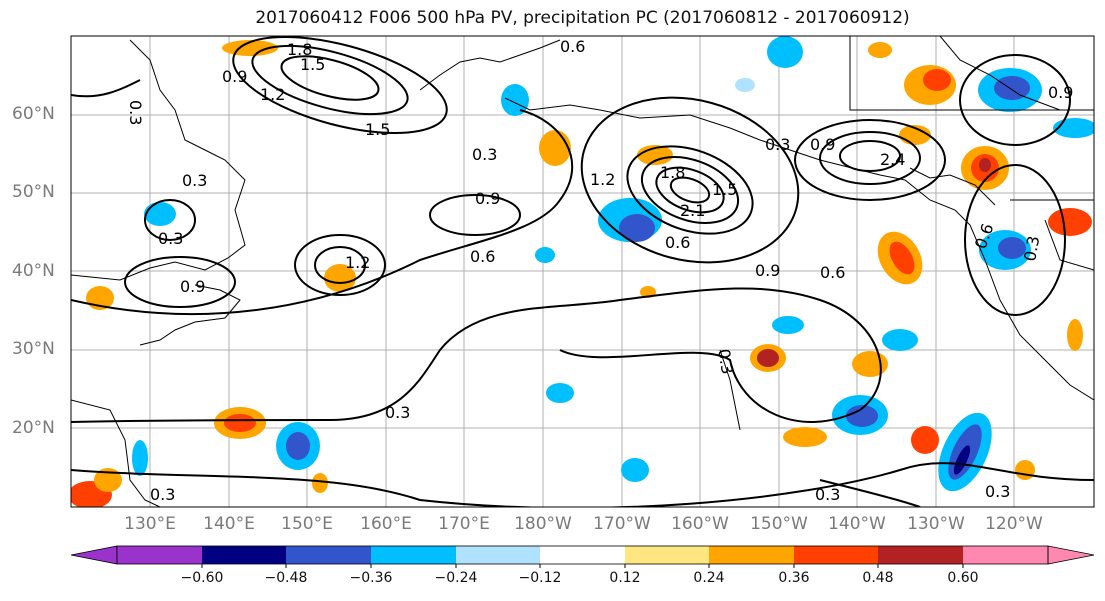 This screenshot has width=1105, height=601. I want to click on lon-label: 170°E, so click(464, 524).